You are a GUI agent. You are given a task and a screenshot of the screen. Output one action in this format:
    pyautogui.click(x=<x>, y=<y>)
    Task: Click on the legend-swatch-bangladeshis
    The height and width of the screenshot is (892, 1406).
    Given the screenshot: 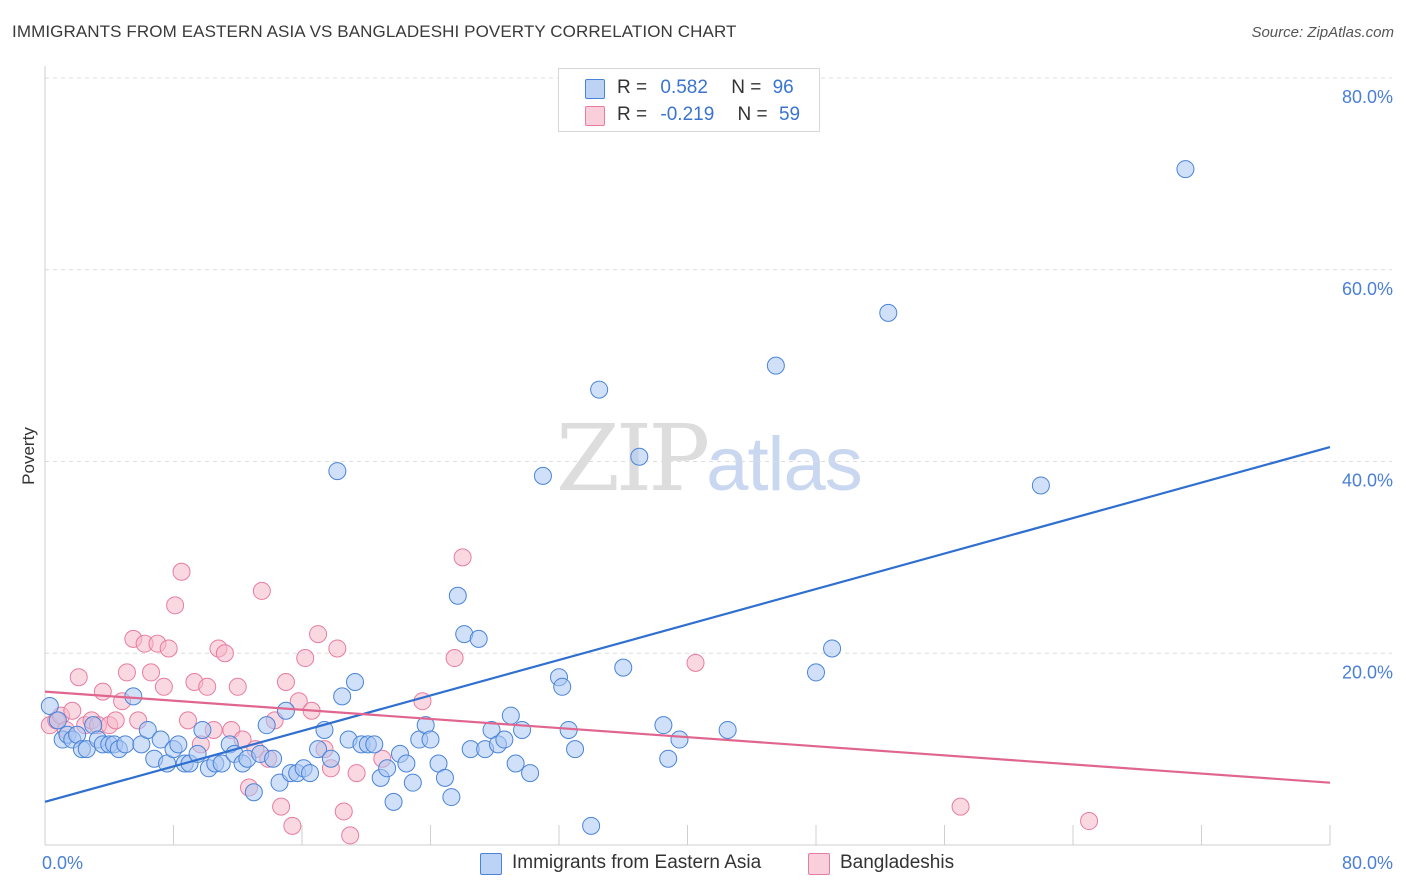 What is the action you would take?
    pyautogui.click(x=595, y=116)
    